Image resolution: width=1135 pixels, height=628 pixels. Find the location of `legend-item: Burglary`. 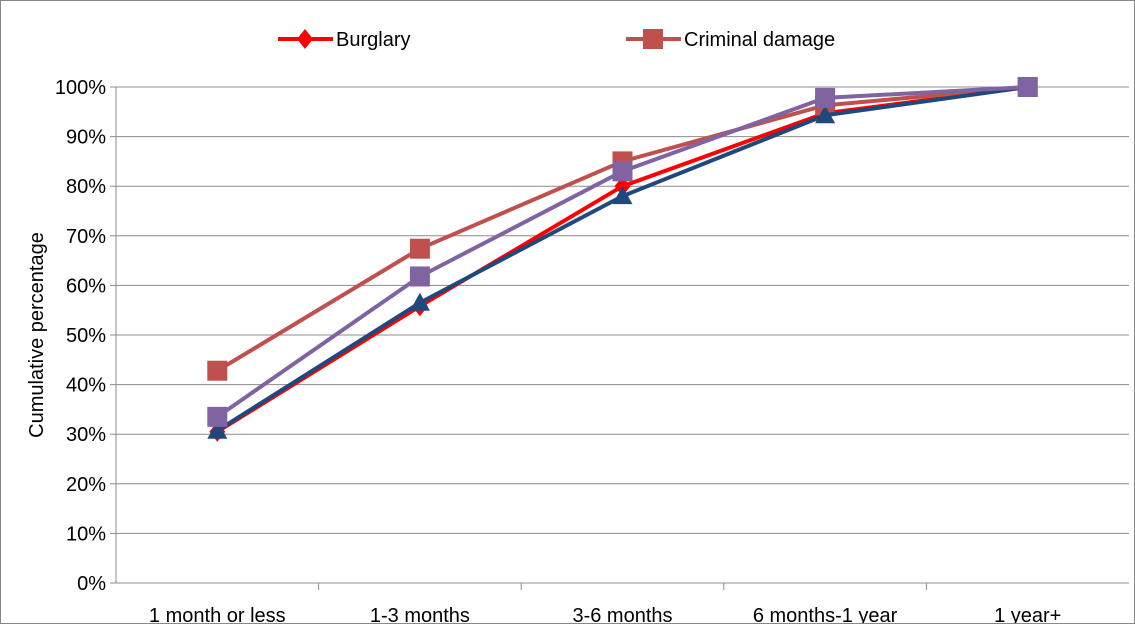

legend-item: Burglary is located at coordinates (344, 40).